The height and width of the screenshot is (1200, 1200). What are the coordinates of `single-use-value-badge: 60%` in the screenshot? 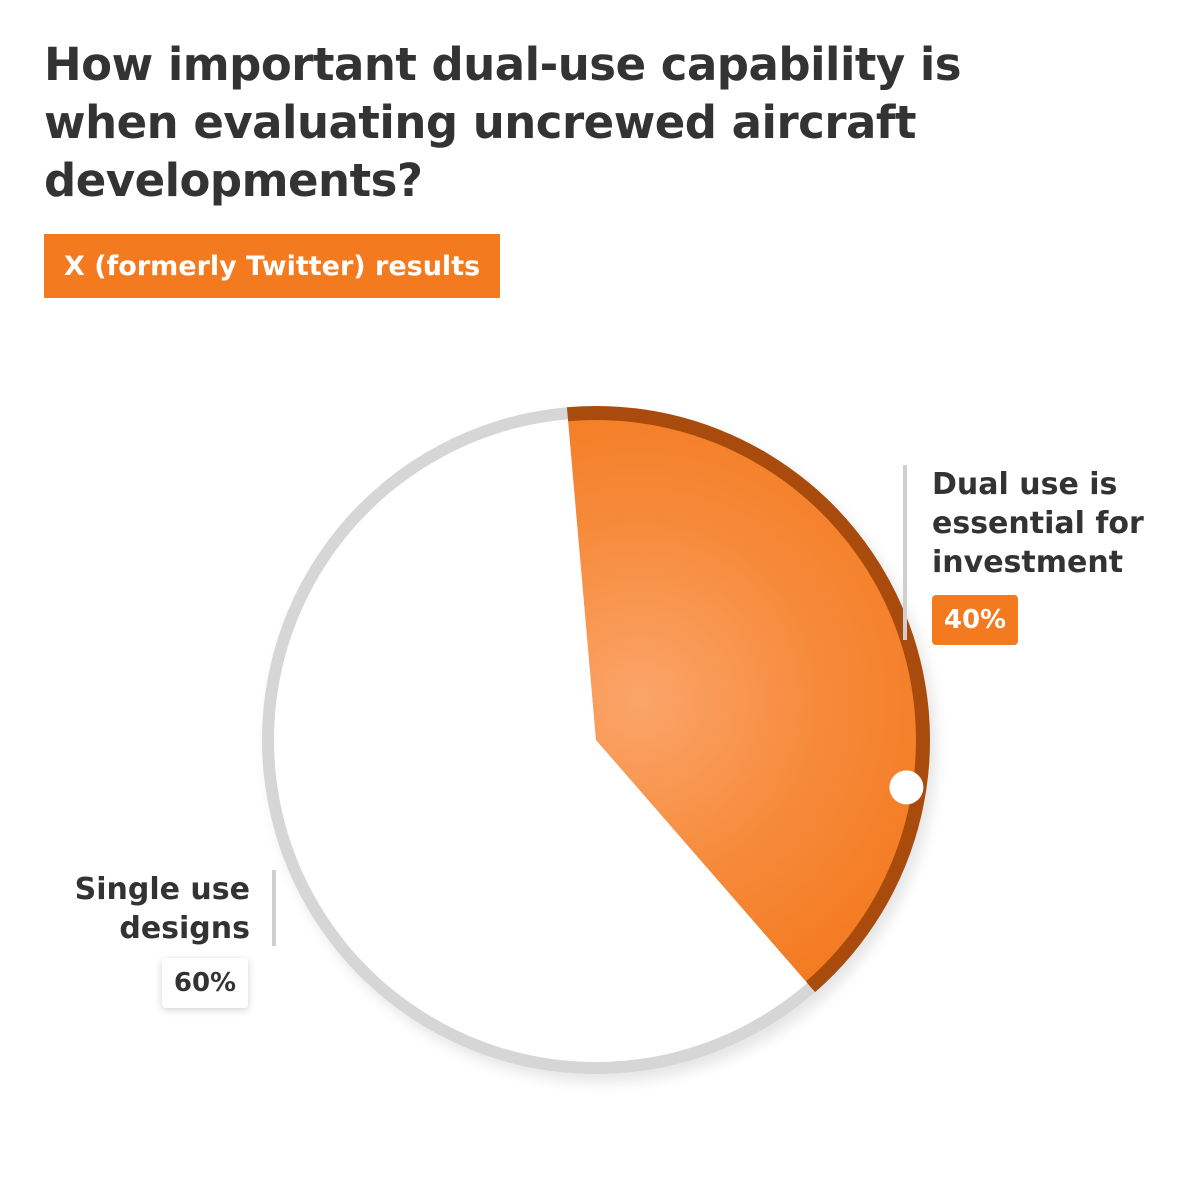 It's located at (205, 983).